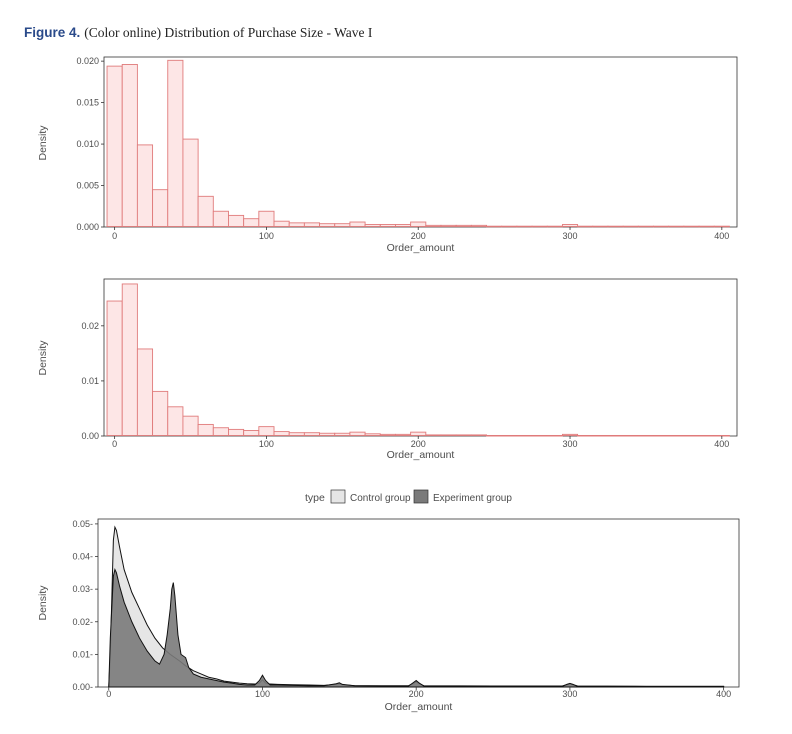 Image resolution: width=792 pixels, height=734 pixels. I want to click on y-tick-label: 0.000, so click(87, 227).